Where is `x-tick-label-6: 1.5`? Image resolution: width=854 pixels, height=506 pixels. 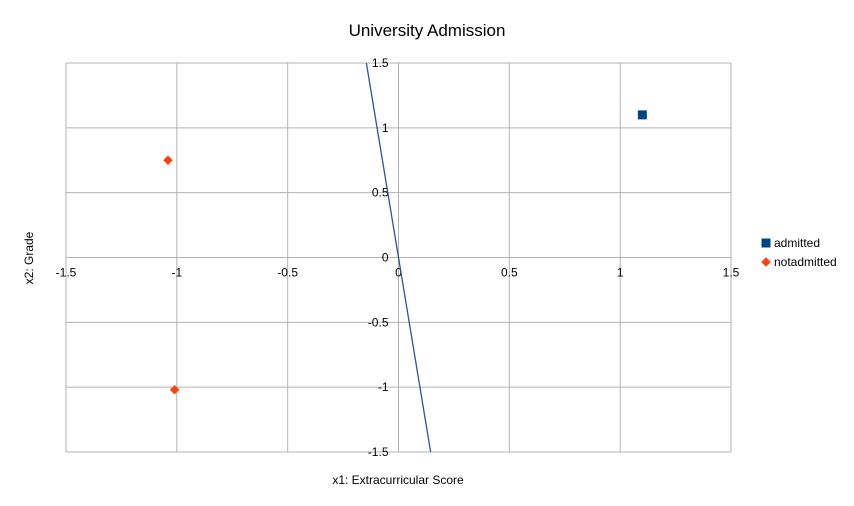 x-tick-label-6: 1.5 is located at coordinates (731, 273).